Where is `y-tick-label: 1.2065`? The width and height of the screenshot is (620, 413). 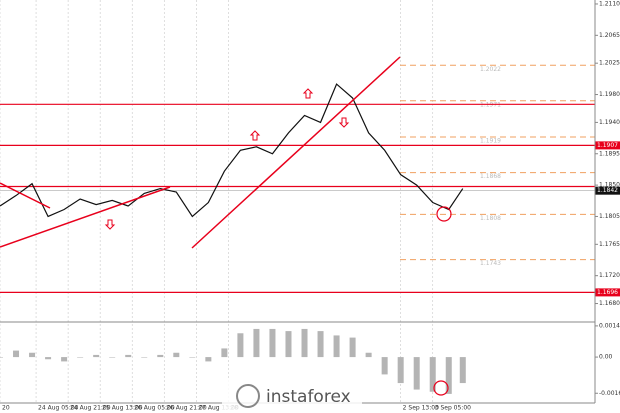 y-tick-label: 1.2065 is located at coordinates (609, 35).